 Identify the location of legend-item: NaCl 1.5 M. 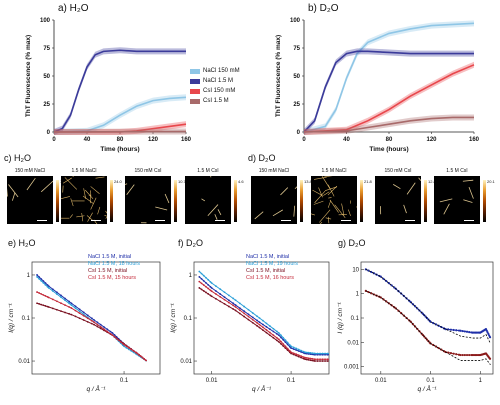
(220, 81).